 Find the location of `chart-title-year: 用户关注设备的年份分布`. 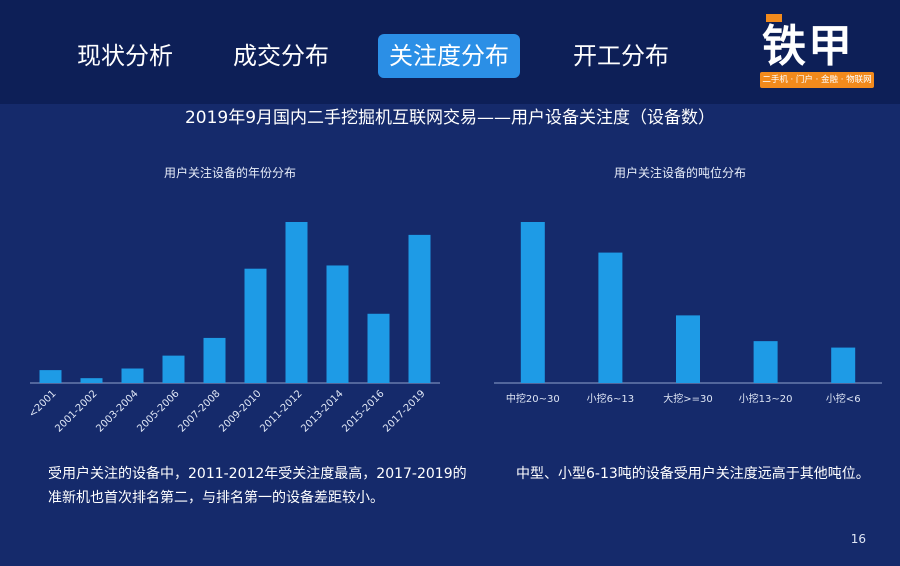

chart-title-year: 用户关注设备的年份分布 is located at coordinates (229, 173).